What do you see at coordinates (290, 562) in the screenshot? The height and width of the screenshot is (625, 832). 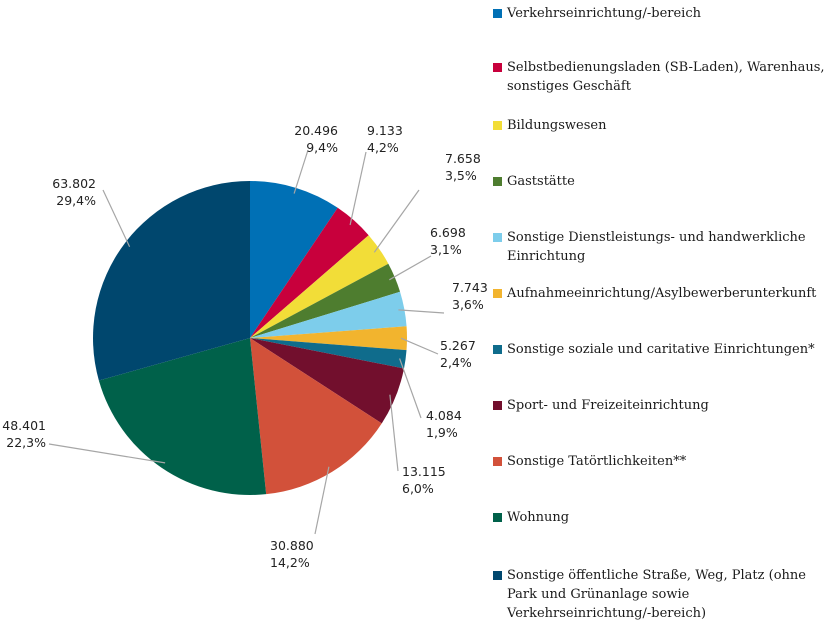 I see `data-label-percent: 14,2%` at bounding box center [290, 562].